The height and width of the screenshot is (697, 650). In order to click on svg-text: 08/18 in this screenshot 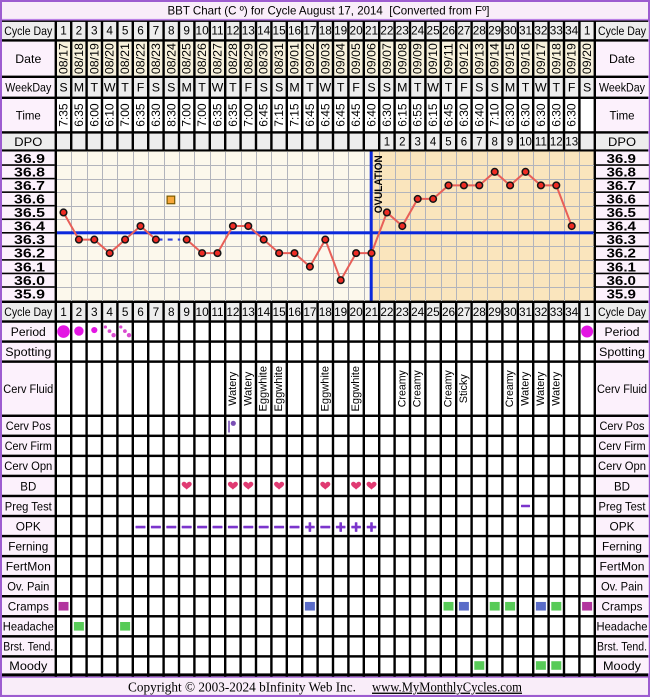, I will do `click(79, 58)`.